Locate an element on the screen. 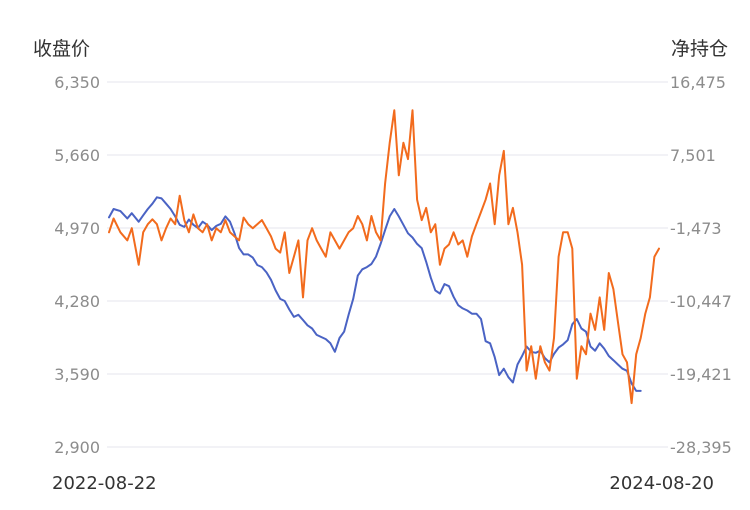 This screenshot has height=510, width=750. right-tick-label: 7,501 is located at coordinates (693, 155).